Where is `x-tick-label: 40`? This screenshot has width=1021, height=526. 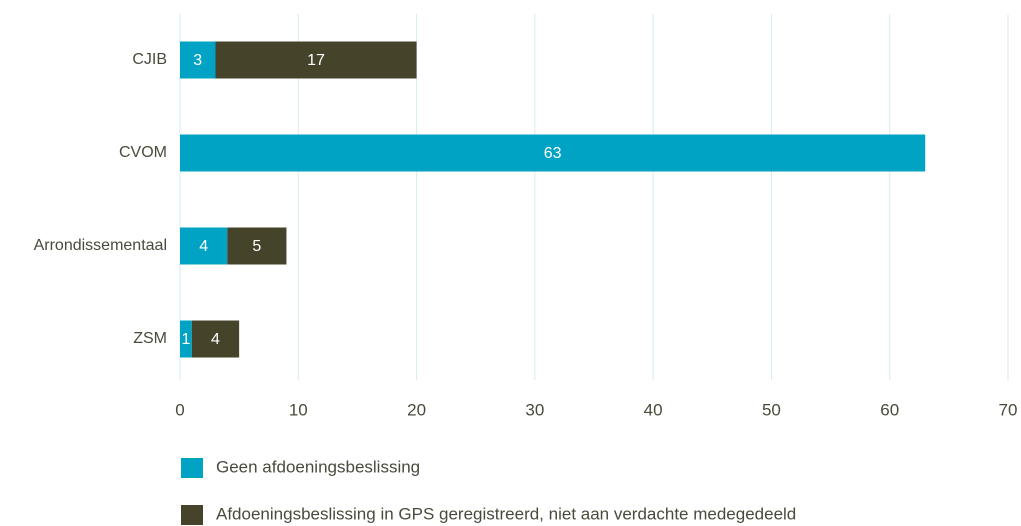 x-tick-label: 40 is located at coordinates (653, 409).